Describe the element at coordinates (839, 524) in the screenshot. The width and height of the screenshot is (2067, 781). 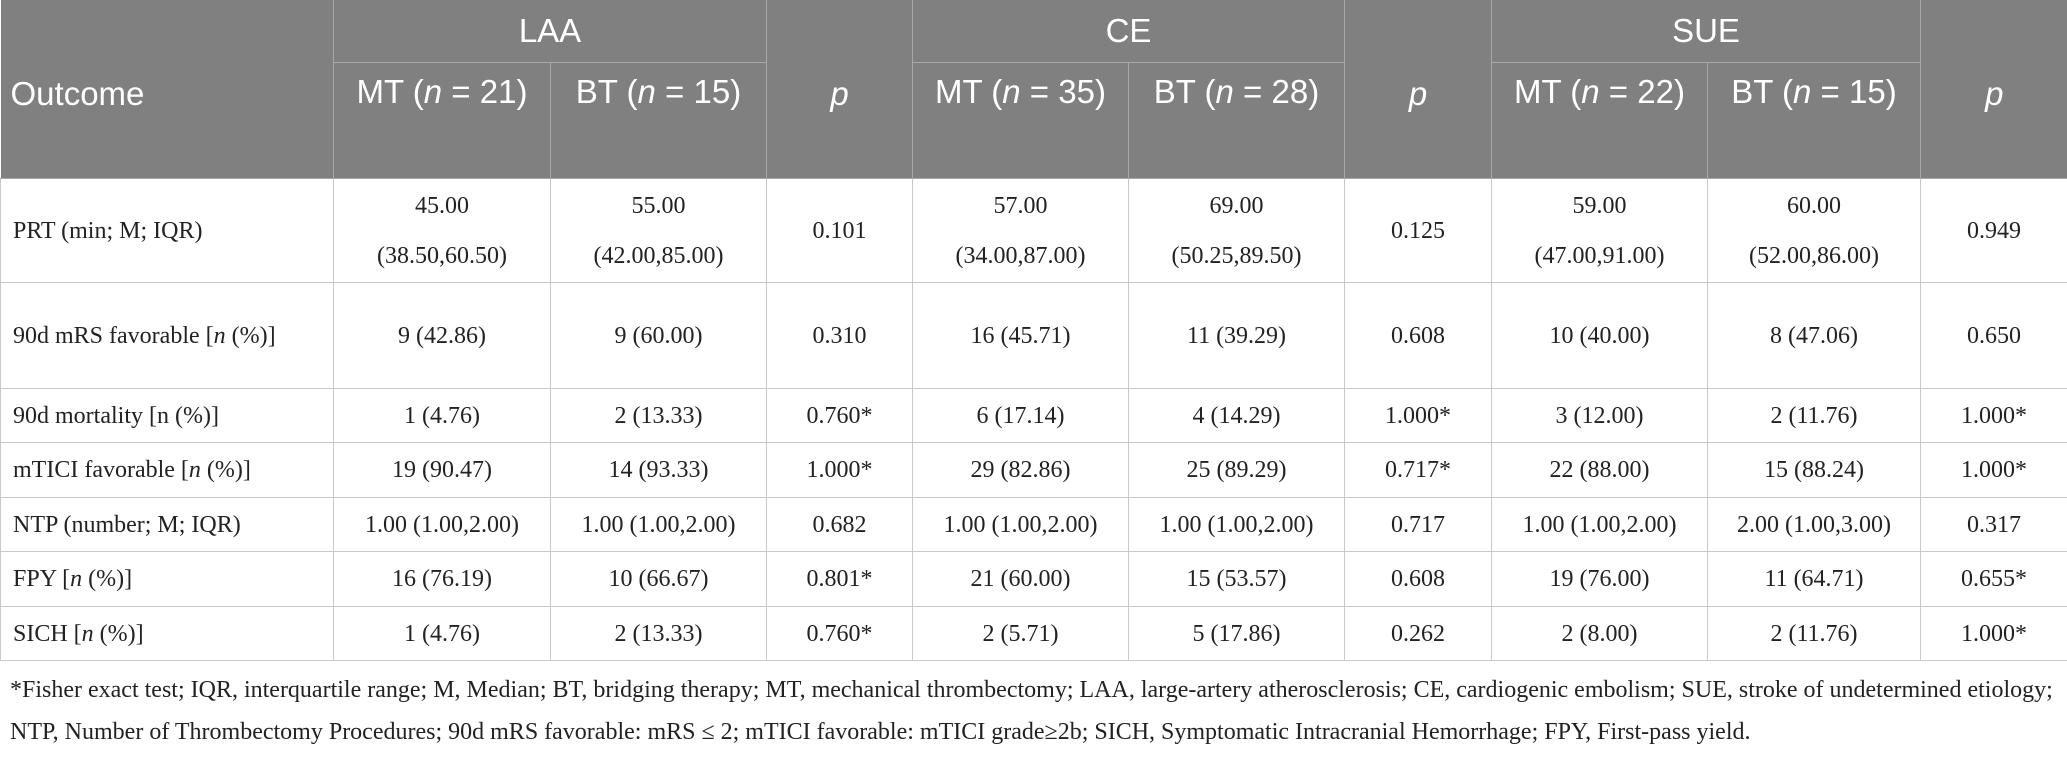
I see `data-cell: 0.682` at that location.